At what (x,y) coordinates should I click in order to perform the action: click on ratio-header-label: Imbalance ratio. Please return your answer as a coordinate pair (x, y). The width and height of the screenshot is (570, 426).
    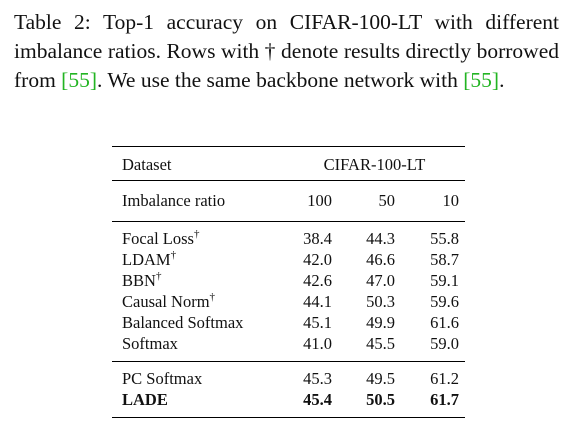
    Looking at the image, I should click on (198, 201).